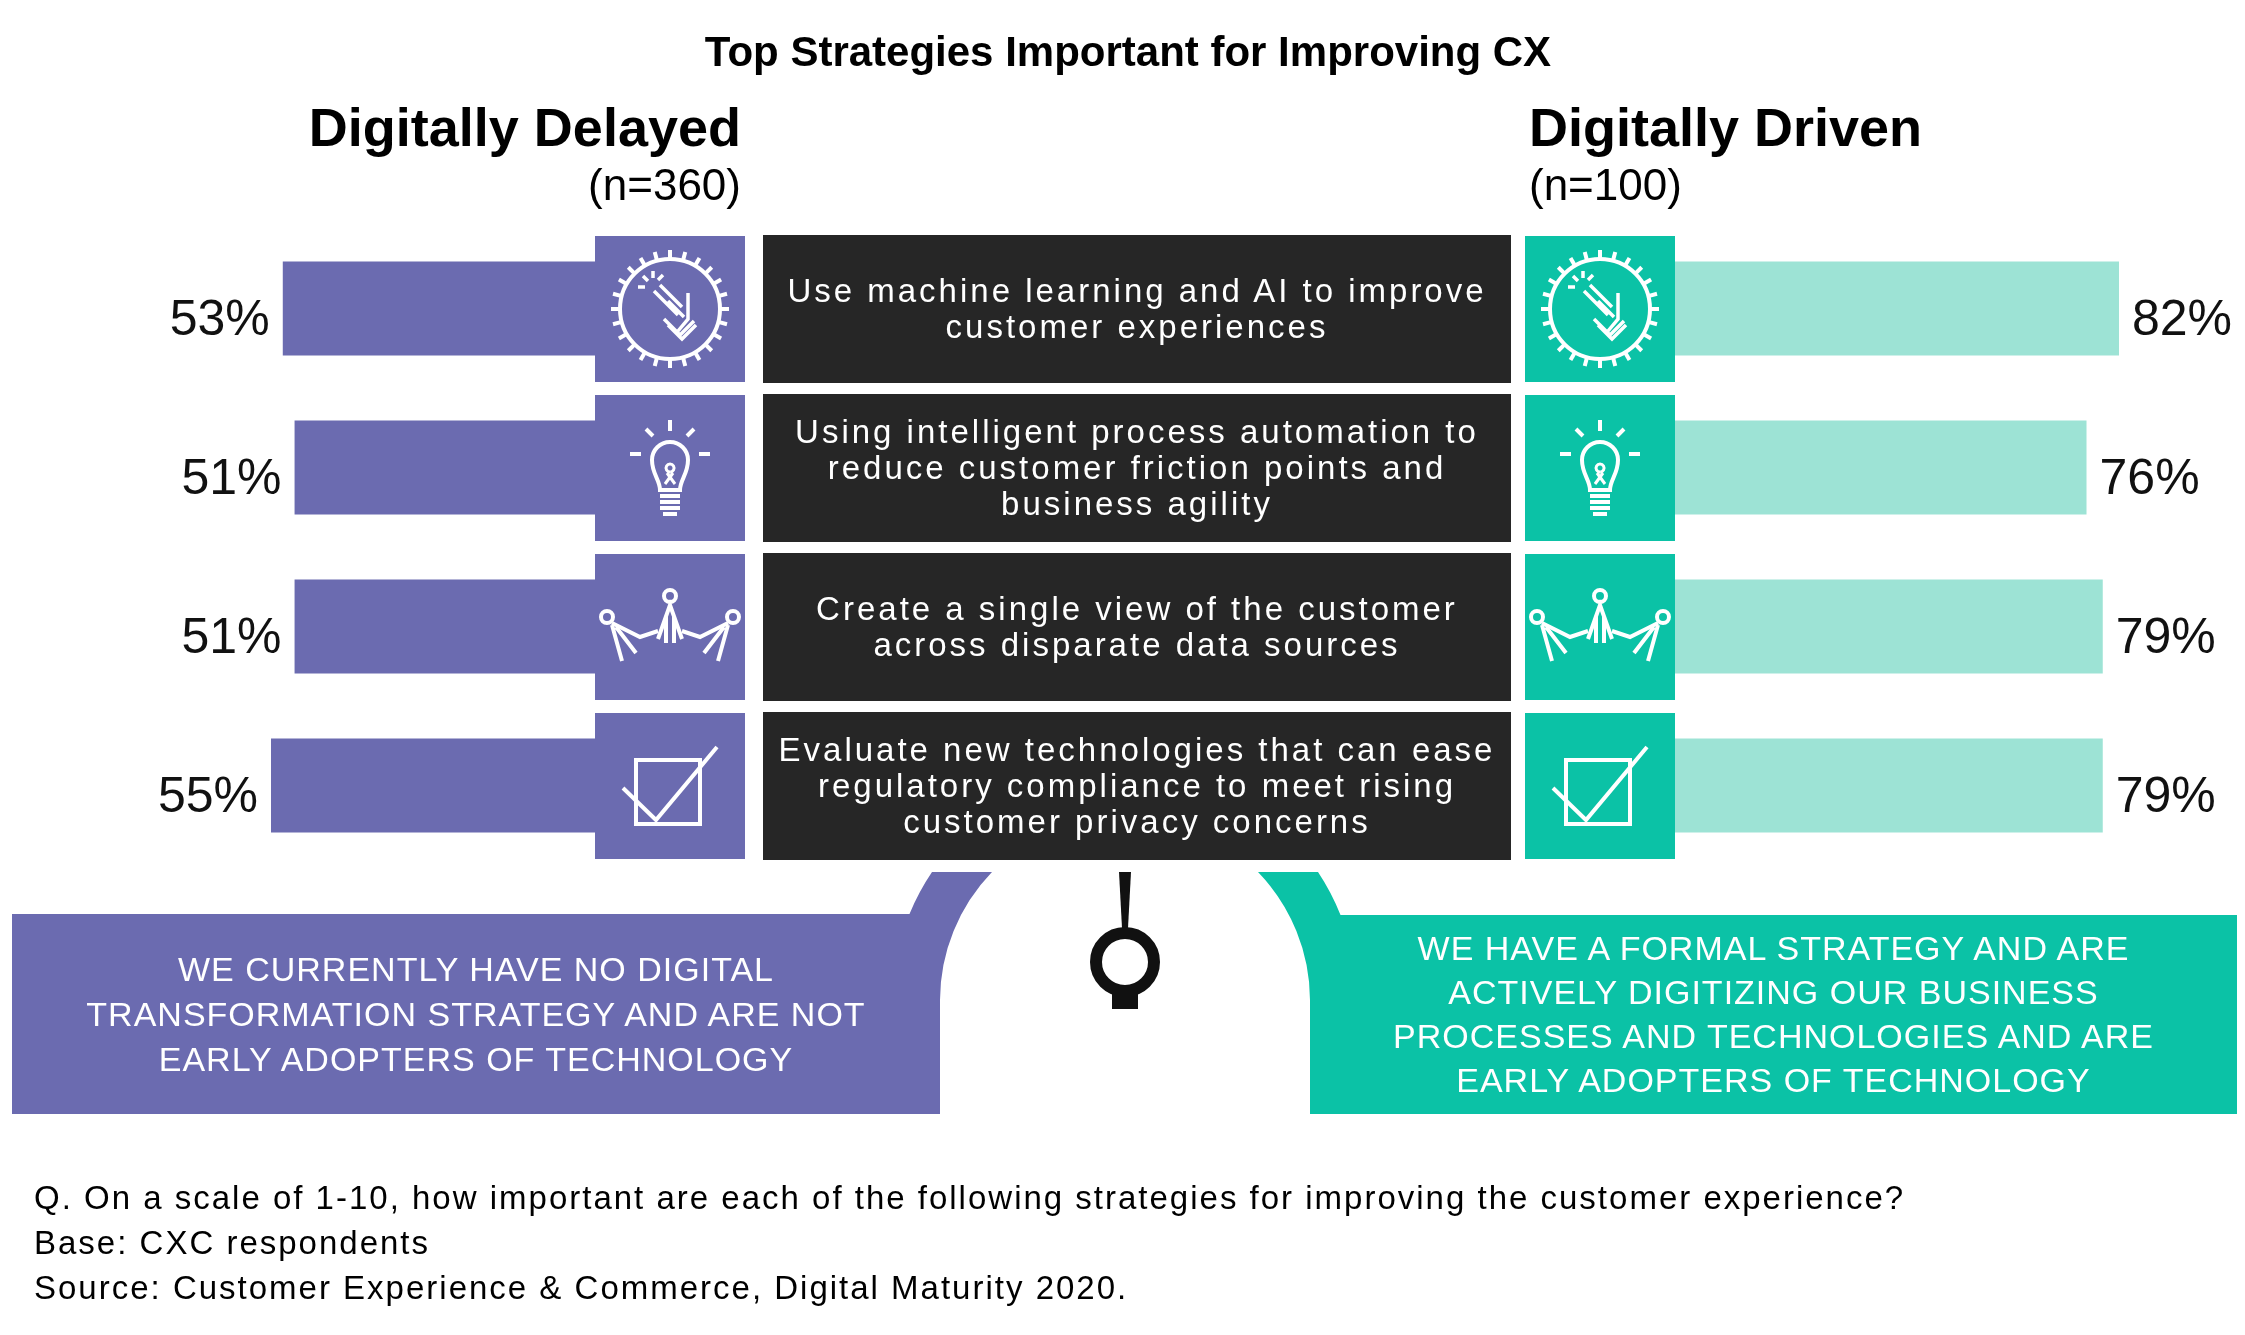 The image size is (2245, 1335). I want to click on y-tick-label: Using intelligent process automation to reduce customer friction points and business agility, so click(1137, 467).